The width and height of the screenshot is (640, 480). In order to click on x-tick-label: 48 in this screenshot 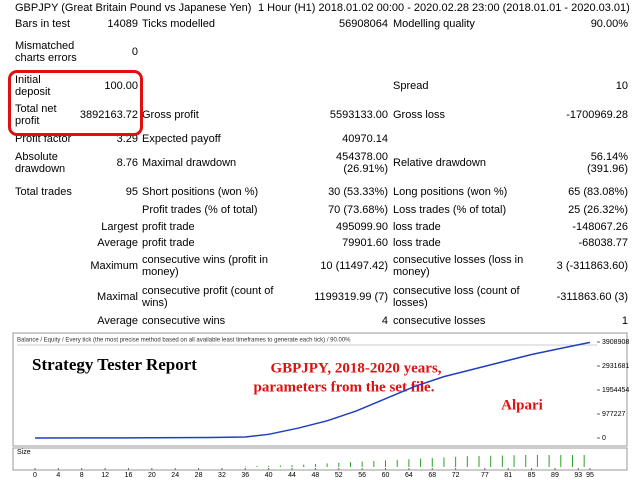, I will do `click(316, 475)`.